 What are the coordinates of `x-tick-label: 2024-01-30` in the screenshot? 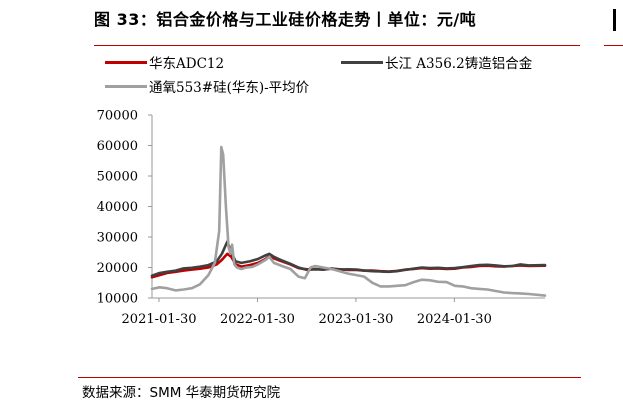 It's located at (454, 319).